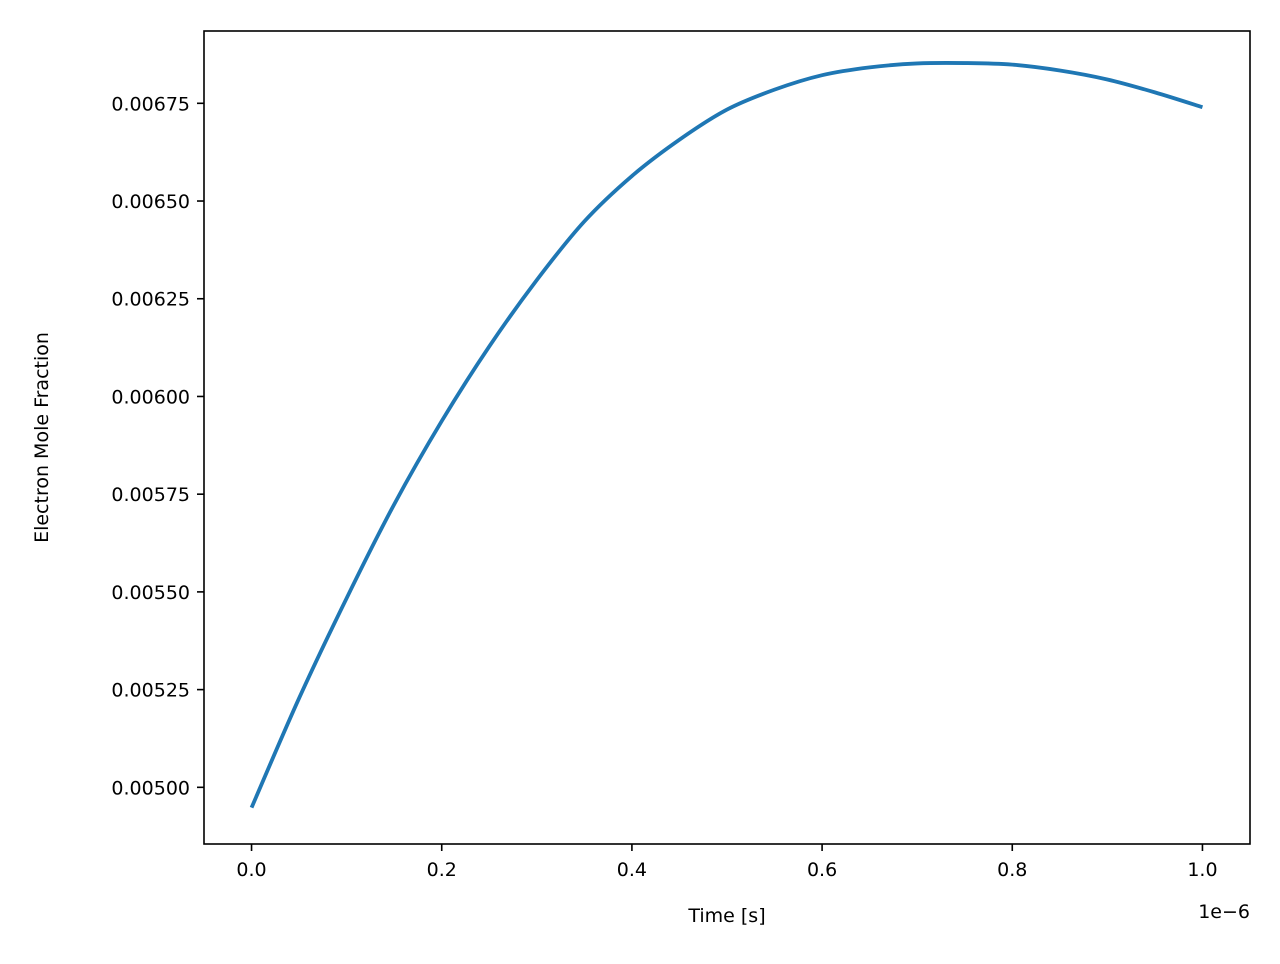 The height and width of the screenshot is (964, 1280). I want to click on y-tick-label: 0.00600, so click(150, 397).